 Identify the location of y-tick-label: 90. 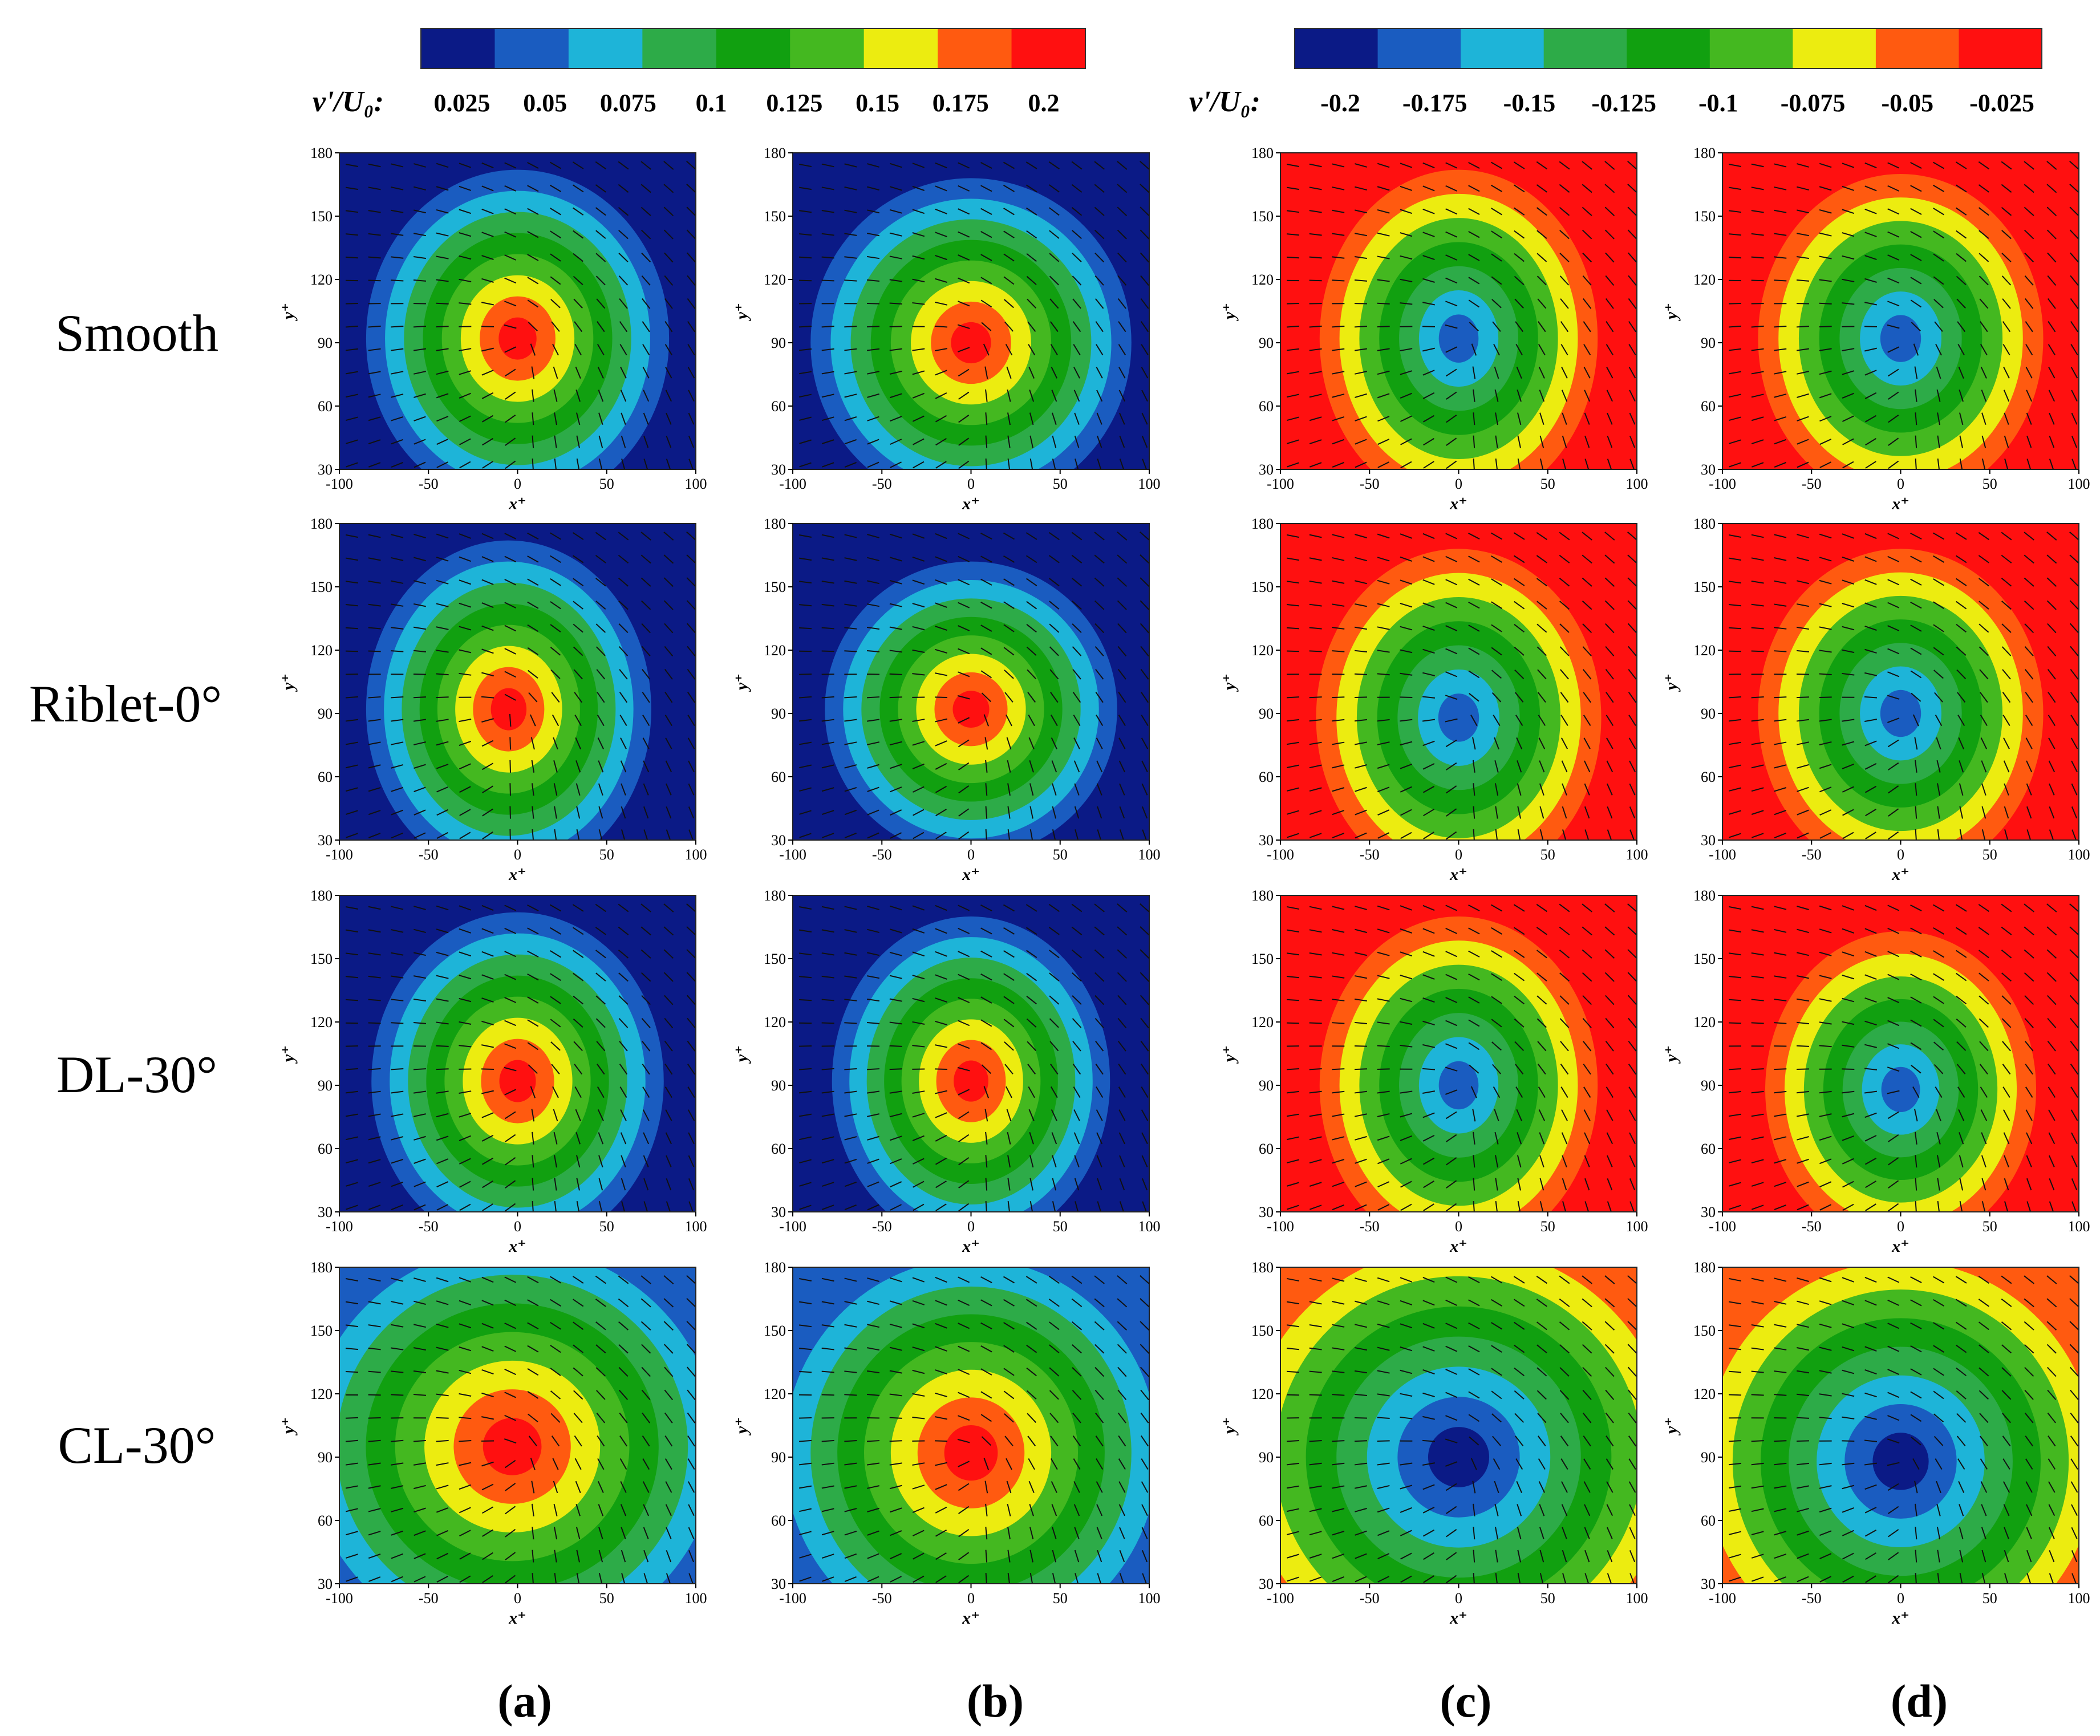
(1266, 713).